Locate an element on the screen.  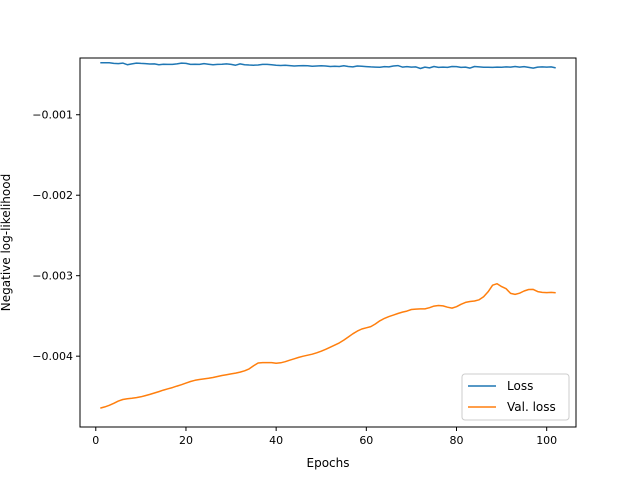
x-tick-label: 20 is located at coordinates (186, 440).